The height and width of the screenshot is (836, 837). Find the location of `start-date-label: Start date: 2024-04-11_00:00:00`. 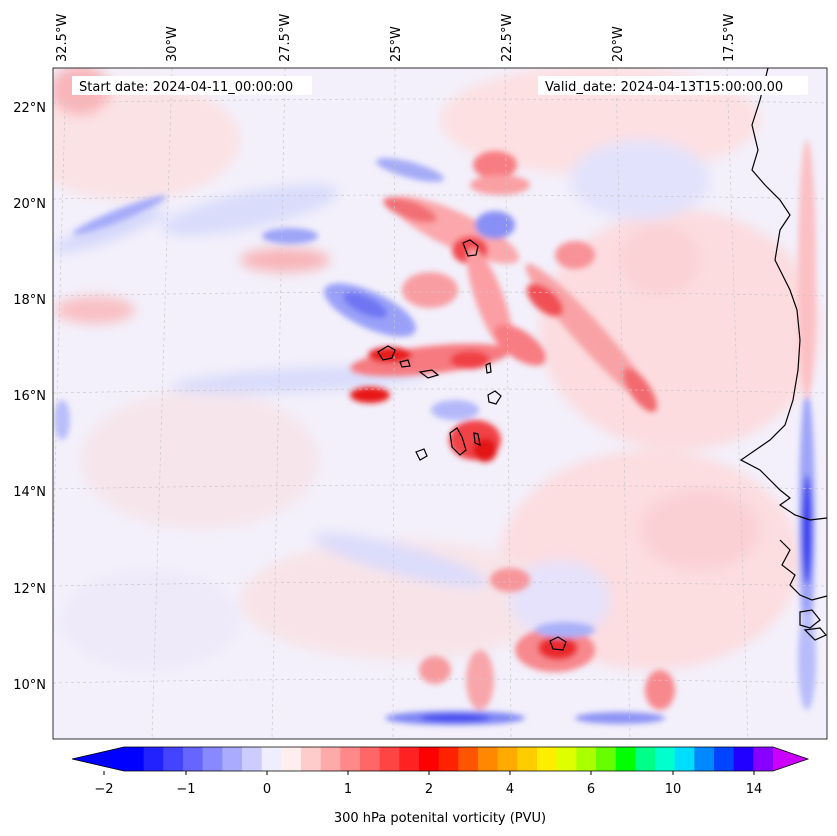

start-date-label: Start date: 2024-04-11_00:00:00 is located at coordinates (186, 87).